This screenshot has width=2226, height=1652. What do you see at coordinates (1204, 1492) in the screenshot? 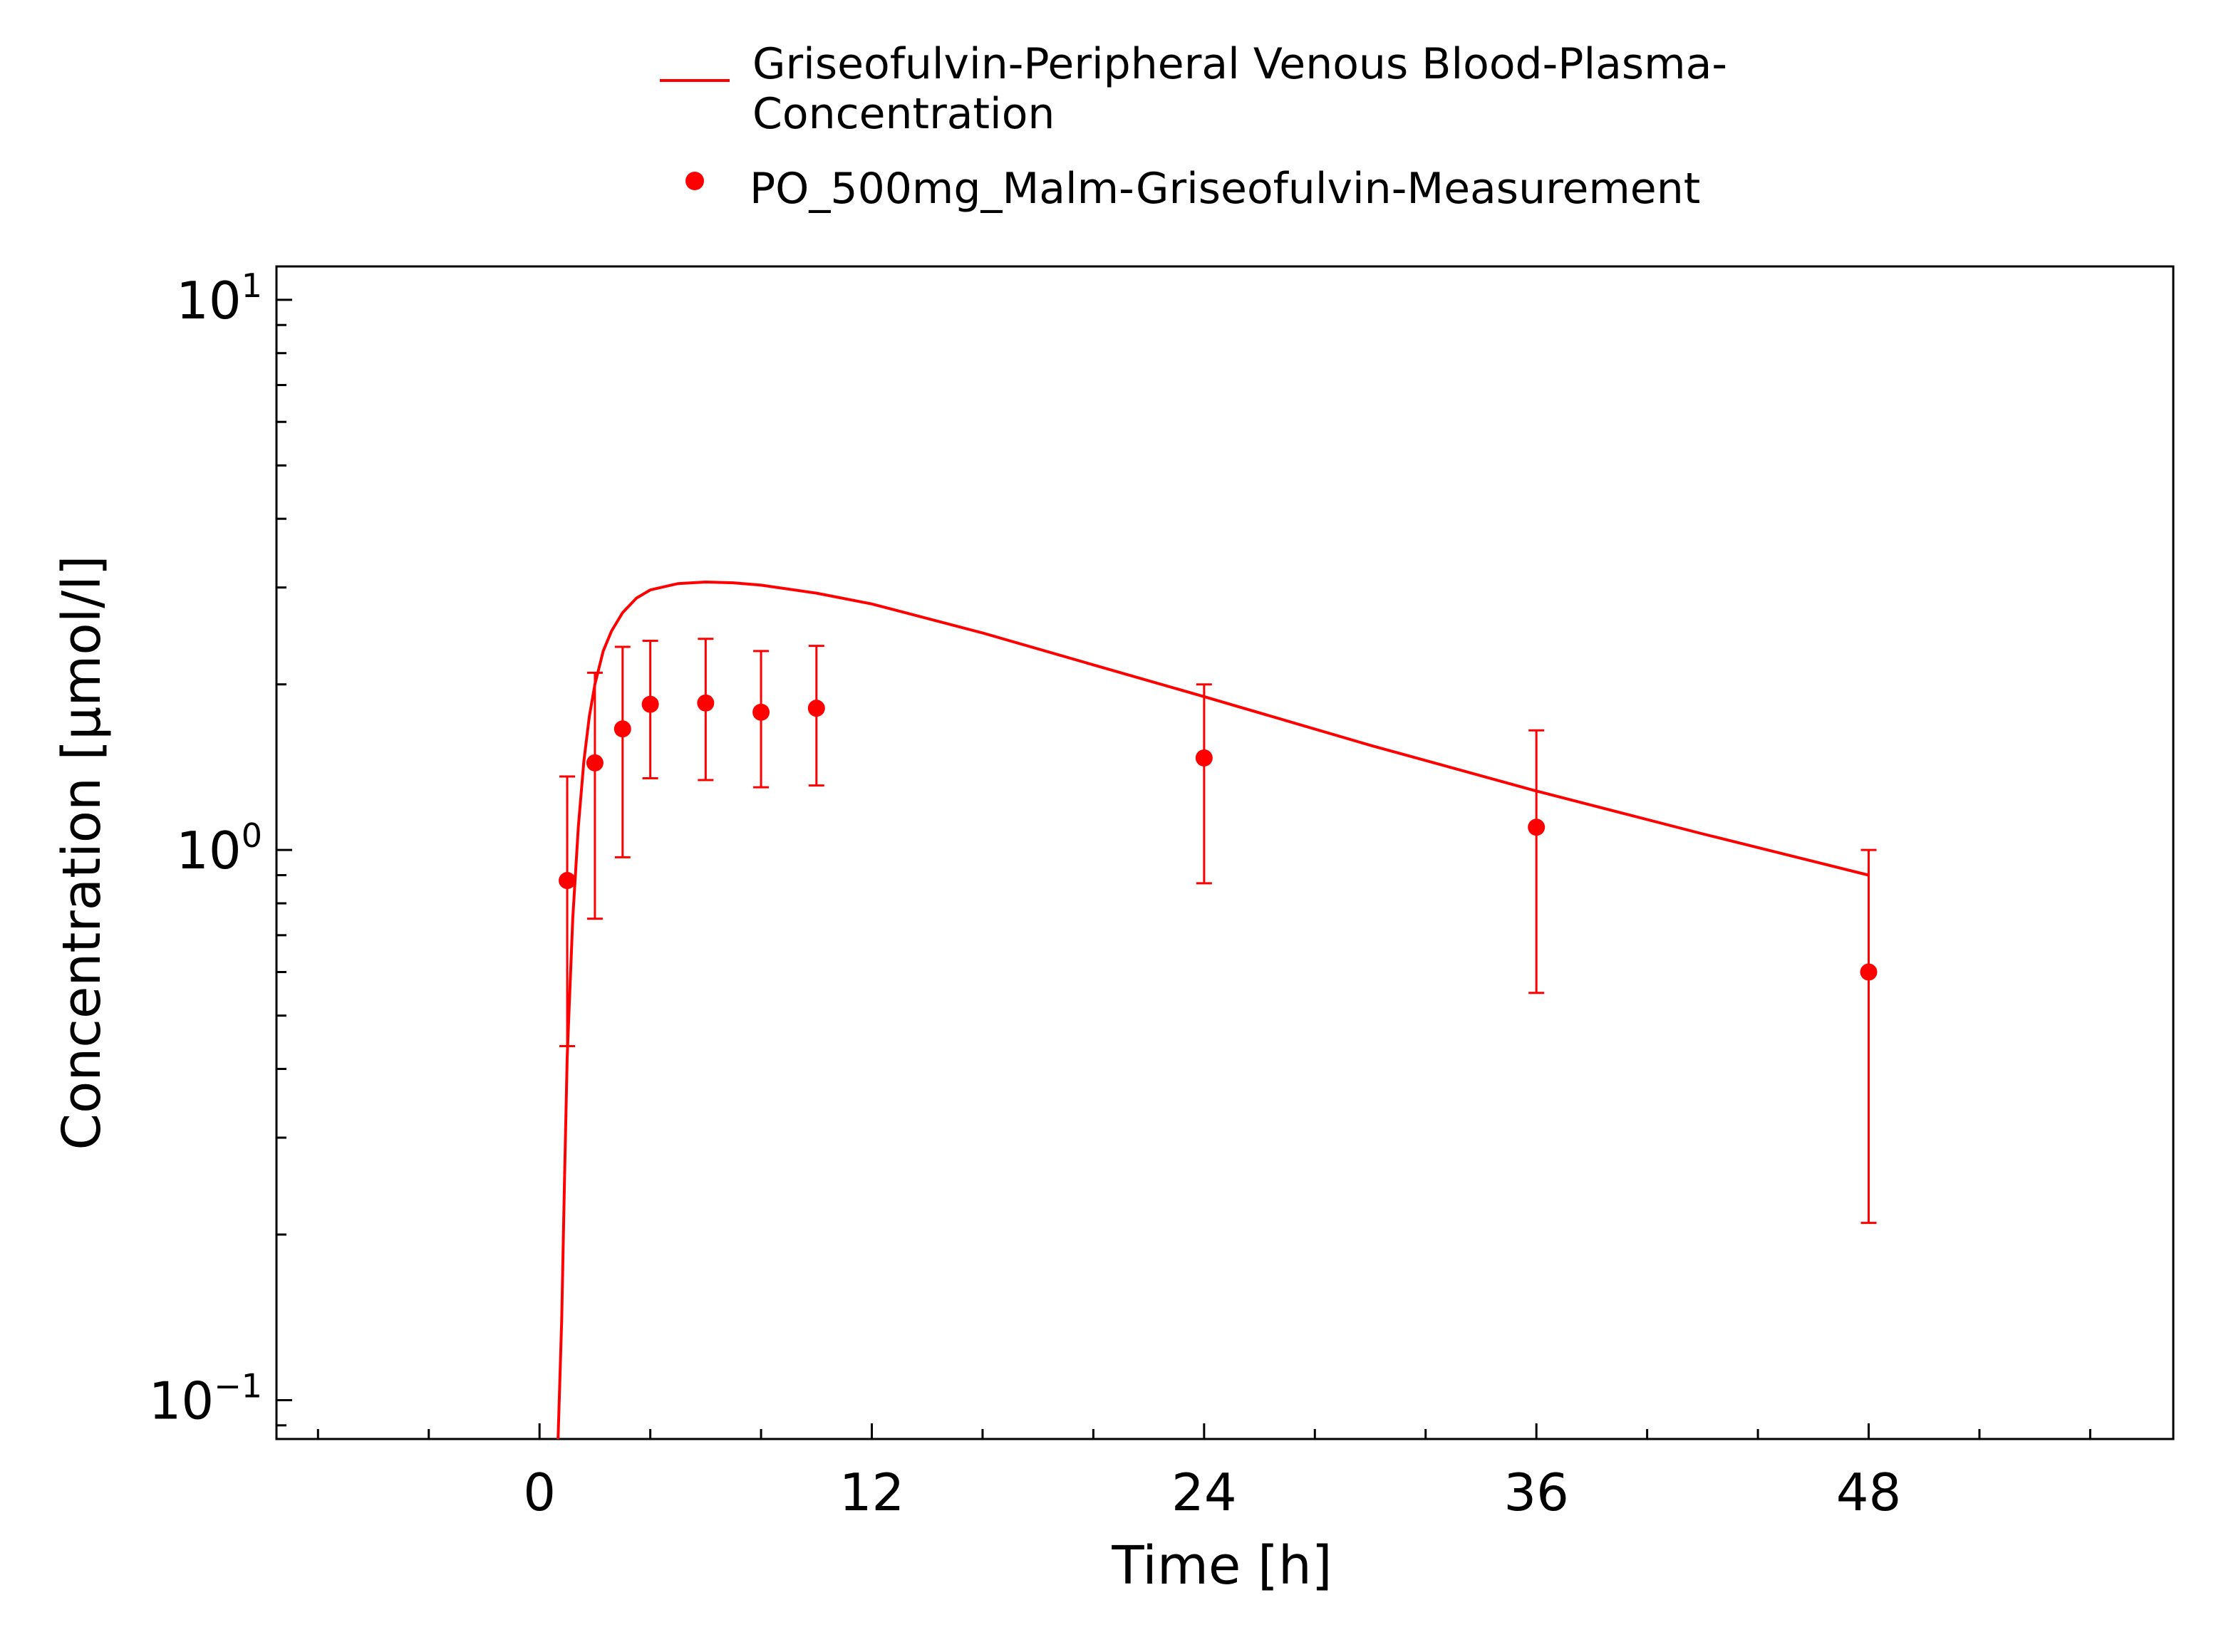
I see `x-tick-label: 24` at bounding box center [1204, 1492].